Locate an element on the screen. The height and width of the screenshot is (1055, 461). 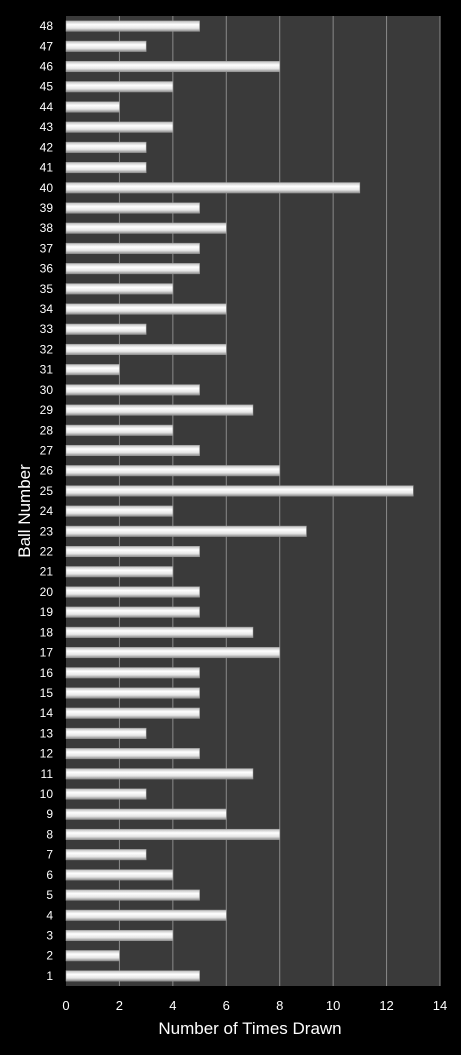
y-tick-label: 5 is located at coordinates (49, 895).